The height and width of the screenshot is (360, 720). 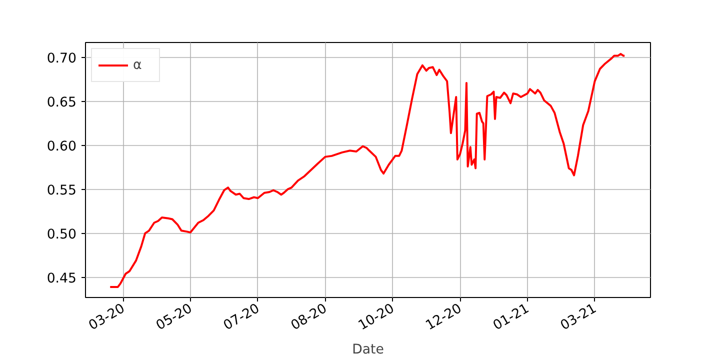 I want to click on y-tick-label: 0.50, so click(x=61, y=234).